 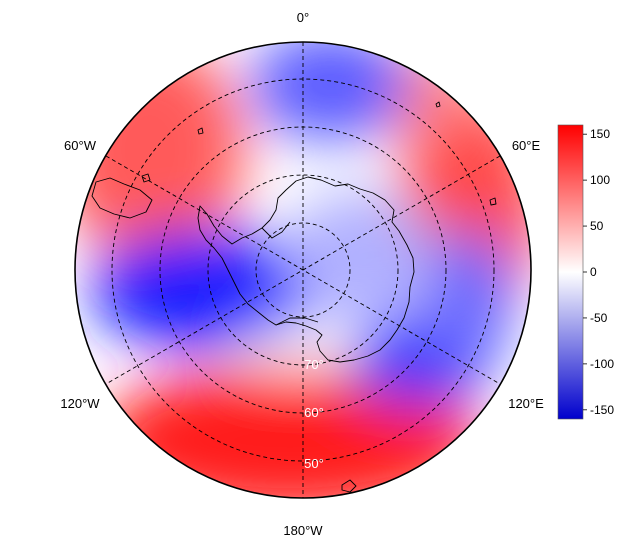 I want to click on ross-ice-shelf-edge, so click(x=297, y=321).